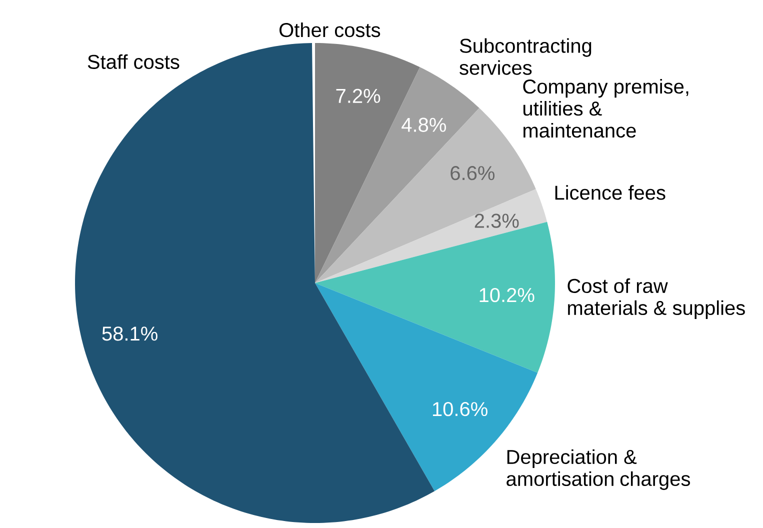  What do you see at coordinates (598, 469) in the screenshot?
I see `slice-label: Depreciation & amortisation charges` at bounding box center [598, 469].